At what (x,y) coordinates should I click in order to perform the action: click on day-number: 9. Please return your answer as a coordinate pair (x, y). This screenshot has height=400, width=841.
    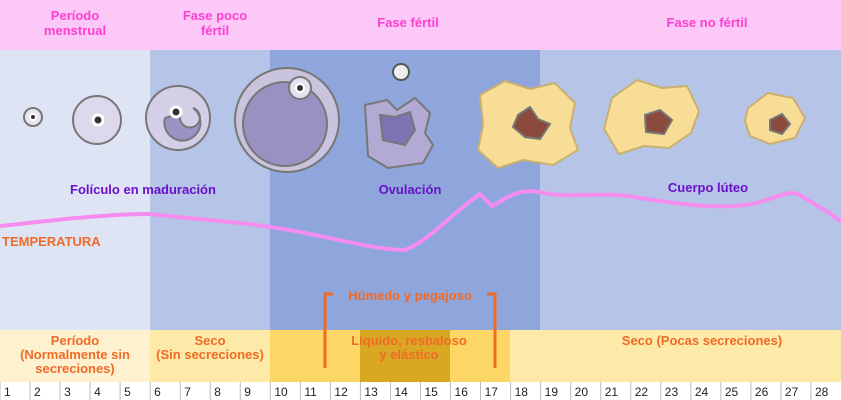
    Looking at the image, I should click on (247, 392).